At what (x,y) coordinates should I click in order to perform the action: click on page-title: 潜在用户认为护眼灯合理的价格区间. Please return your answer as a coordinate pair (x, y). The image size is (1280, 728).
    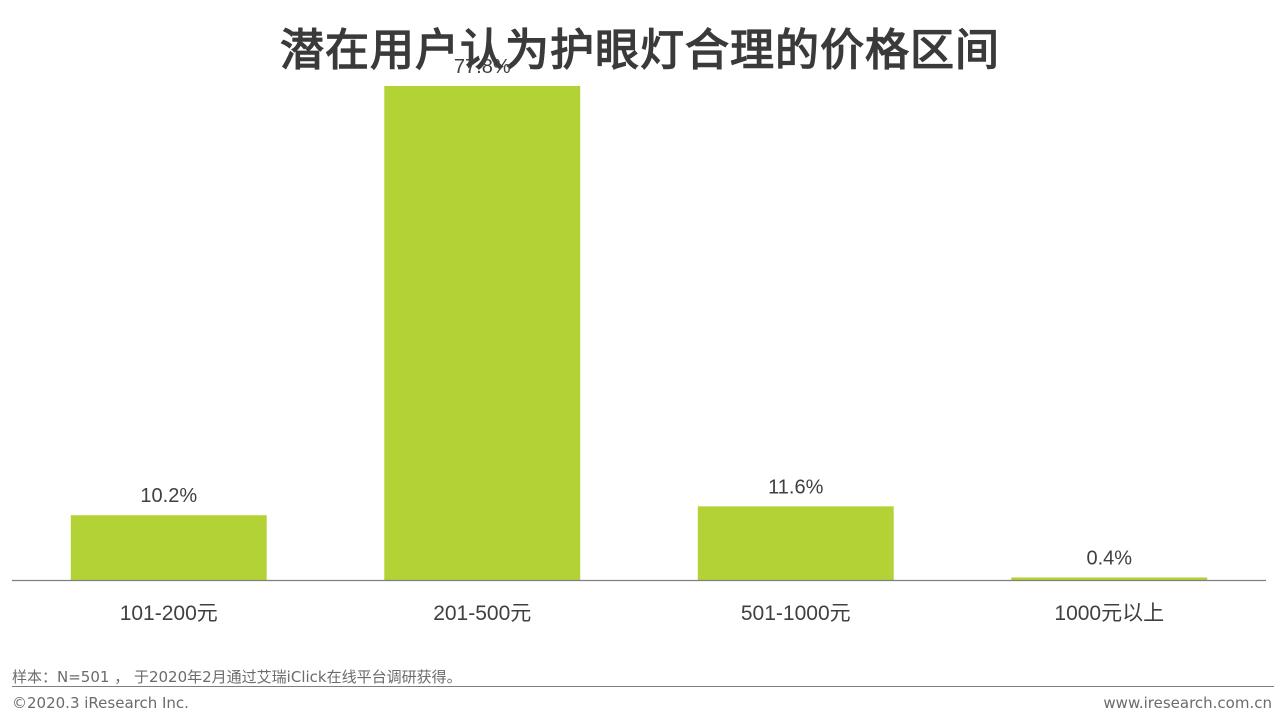
    Looking at the image, I should click on (640, 50).